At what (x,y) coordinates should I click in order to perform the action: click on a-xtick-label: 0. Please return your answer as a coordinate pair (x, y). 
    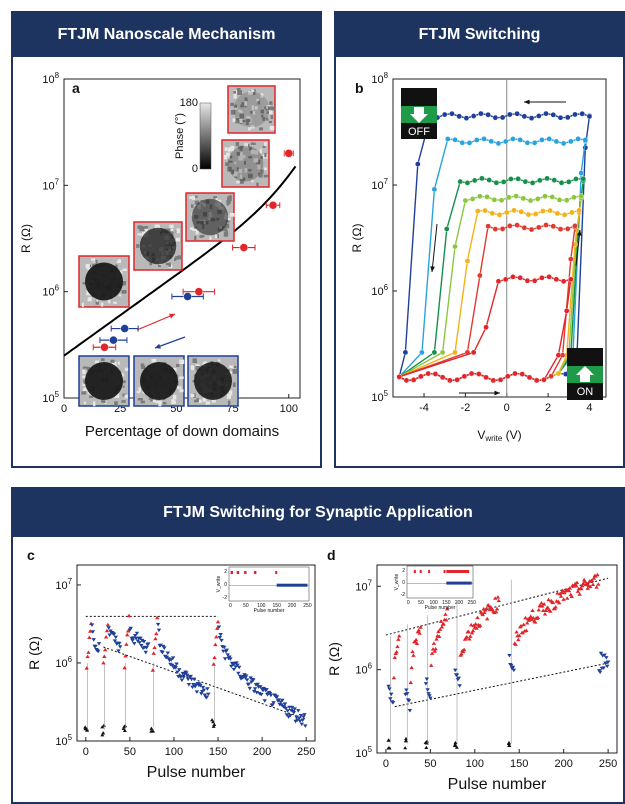
    Looking at the image, I should click on (64, 409).